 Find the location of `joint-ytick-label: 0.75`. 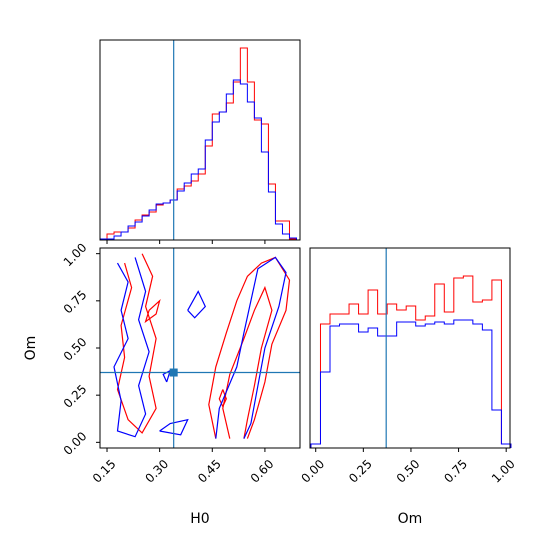

joint-ytick-label: 0.75 is located at coordinates (75, 302).